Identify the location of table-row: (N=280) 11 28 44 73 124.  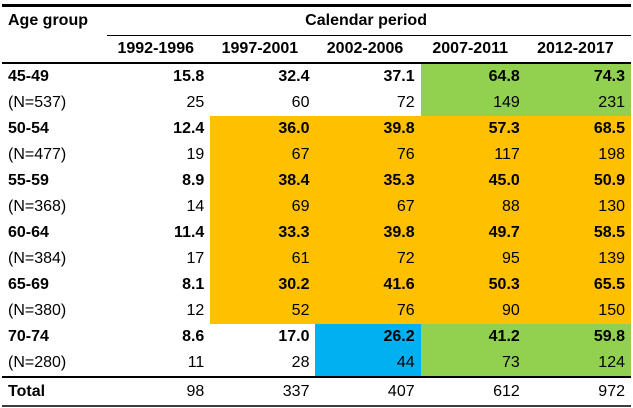
(316, 363).